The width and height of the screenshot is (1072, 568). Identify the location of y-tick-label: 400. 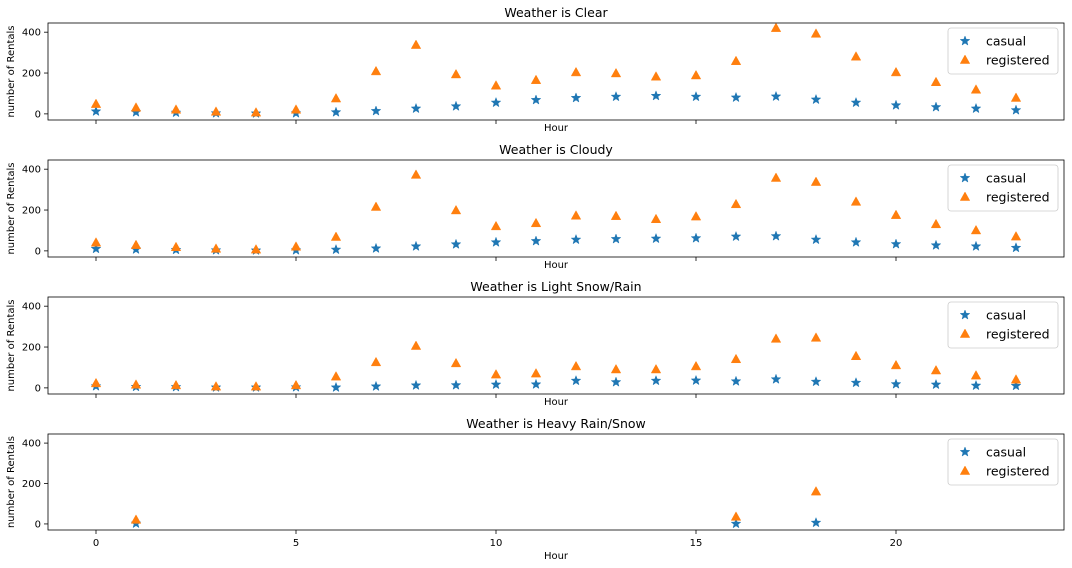
(31, 444).